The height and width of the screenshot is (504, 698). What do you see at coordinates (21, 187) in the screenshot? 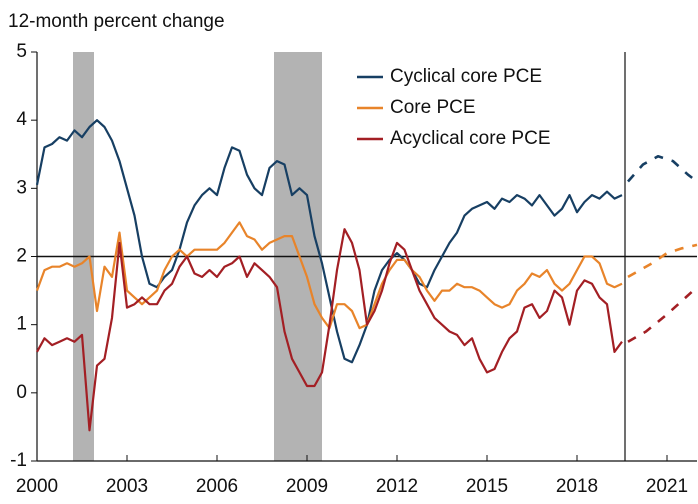
I see `y-tick-label: 3` at bounding box center [21, 187].